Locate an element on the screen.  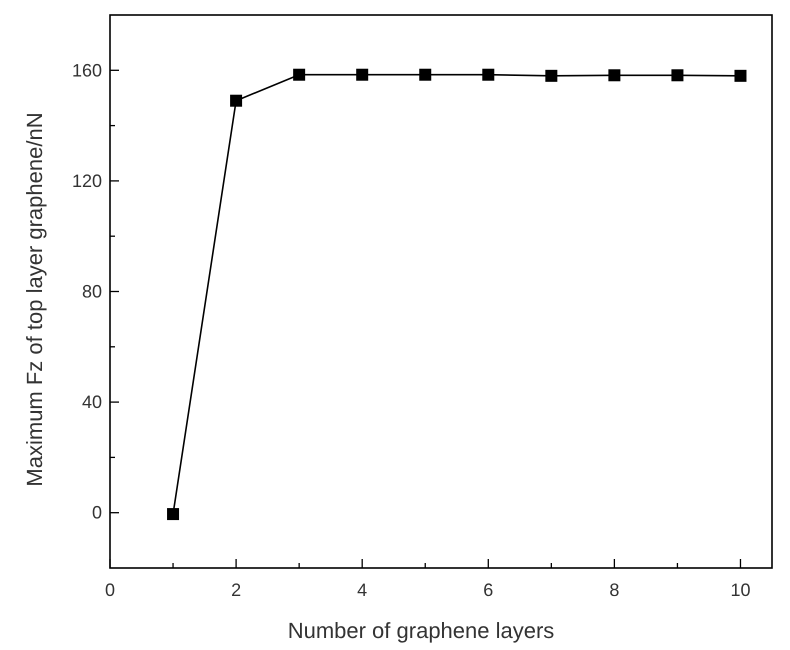
x-tick-label: 10 is located at coordinates (740, 590).